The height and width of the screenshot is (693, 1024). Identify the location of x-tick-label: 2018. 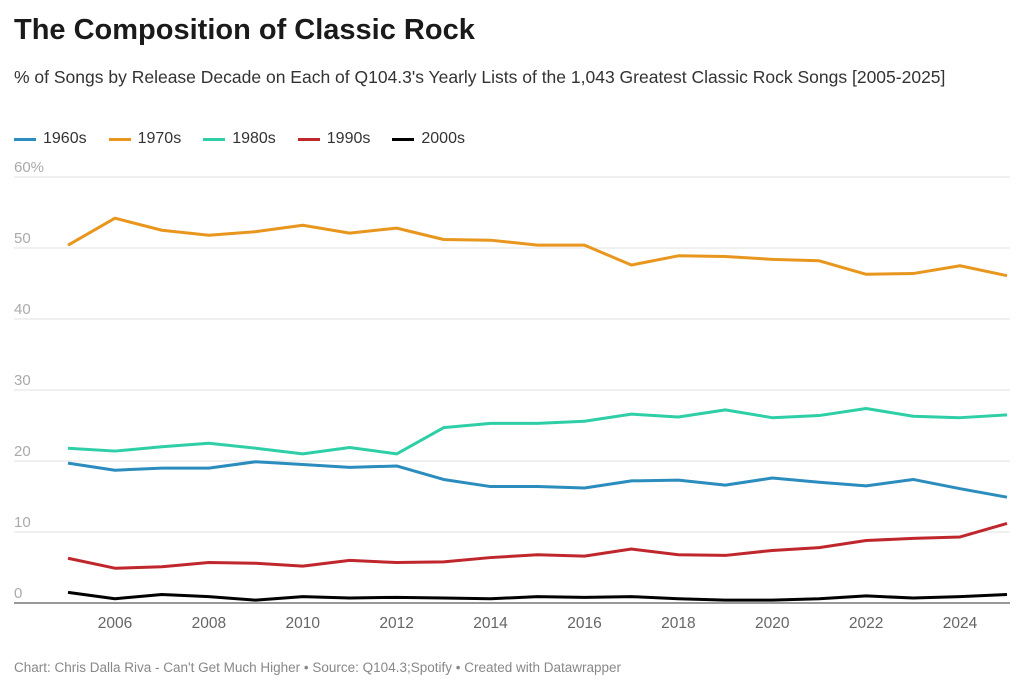
(678, 623).